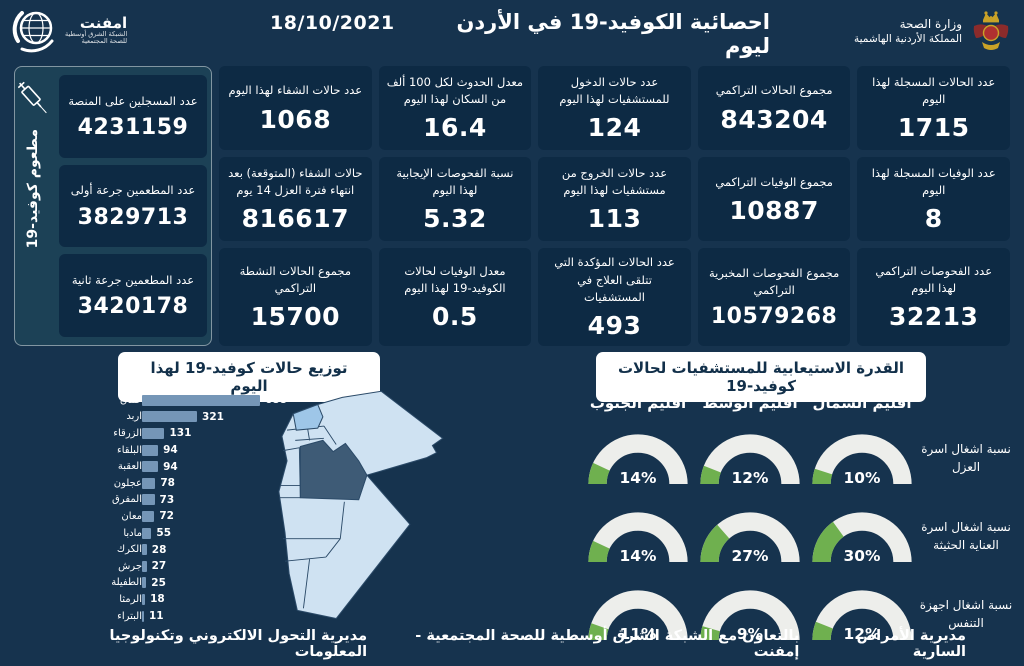 This screenshot has height=666, width=1024. I want to click on bar-row: الرمثا 18, so click(191, 599).